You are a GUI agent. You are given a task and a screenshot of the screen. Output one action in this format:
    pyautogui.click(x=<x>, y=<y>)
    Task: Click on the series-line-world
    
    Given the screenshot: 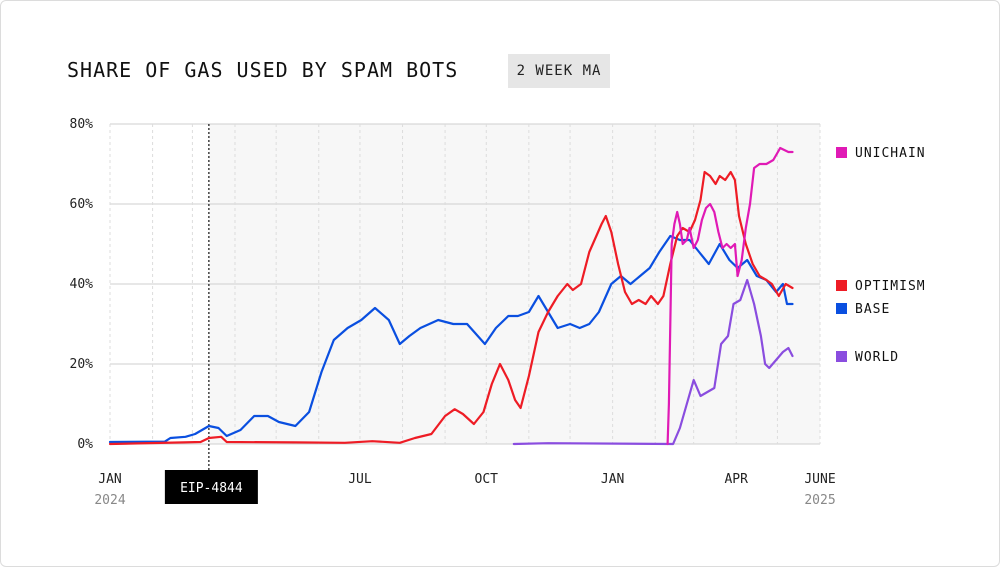 What is the action you would take?
    pyautogui.click(x=653, y=362)
    